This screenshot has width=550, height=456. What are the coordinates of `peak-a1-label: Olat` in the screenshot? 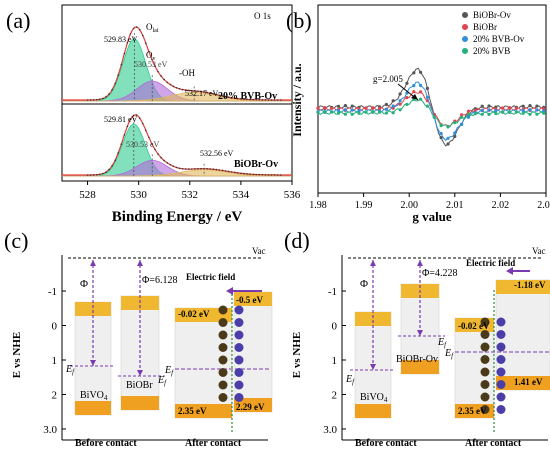 It's located at (152, 28).